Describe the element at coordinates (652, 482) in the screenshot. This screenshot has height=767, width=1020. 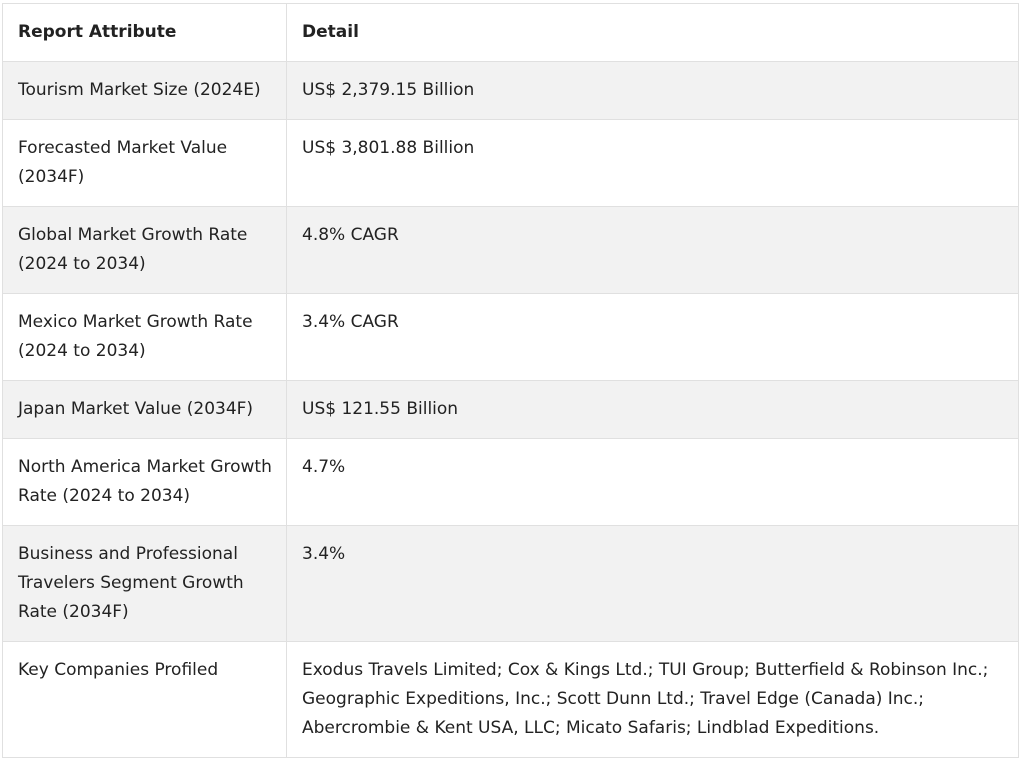
I see `detail-cell: 4.7%` at that location.